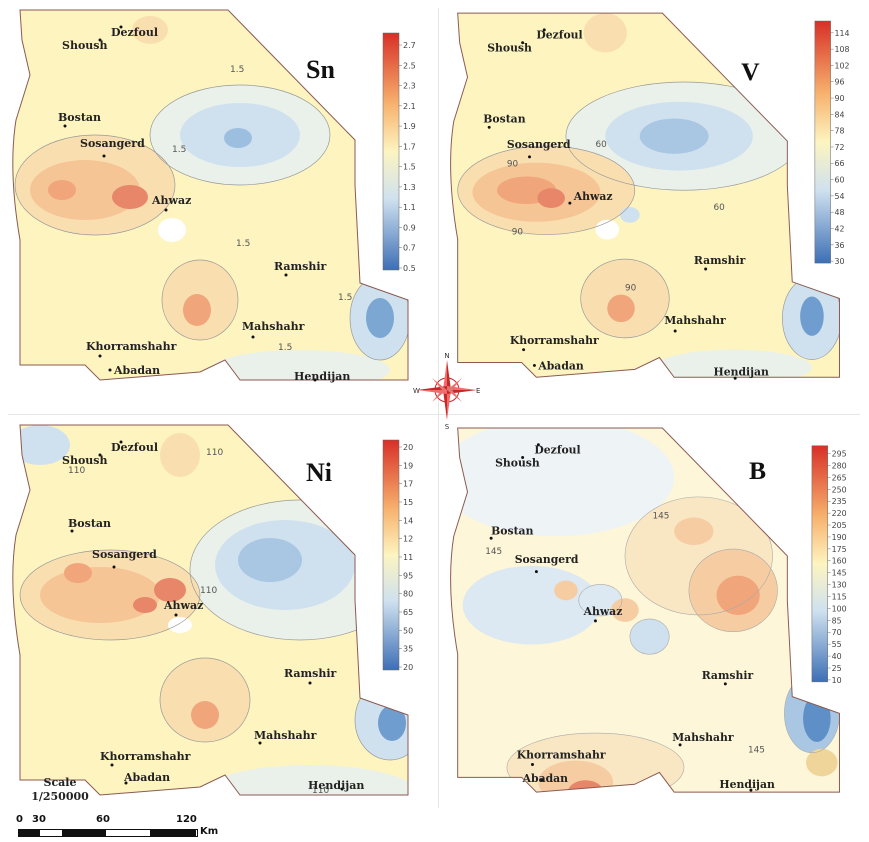 This screenshot has height=842, width=869. I want to click on map-title-ni: Ni, so click(319, 472).